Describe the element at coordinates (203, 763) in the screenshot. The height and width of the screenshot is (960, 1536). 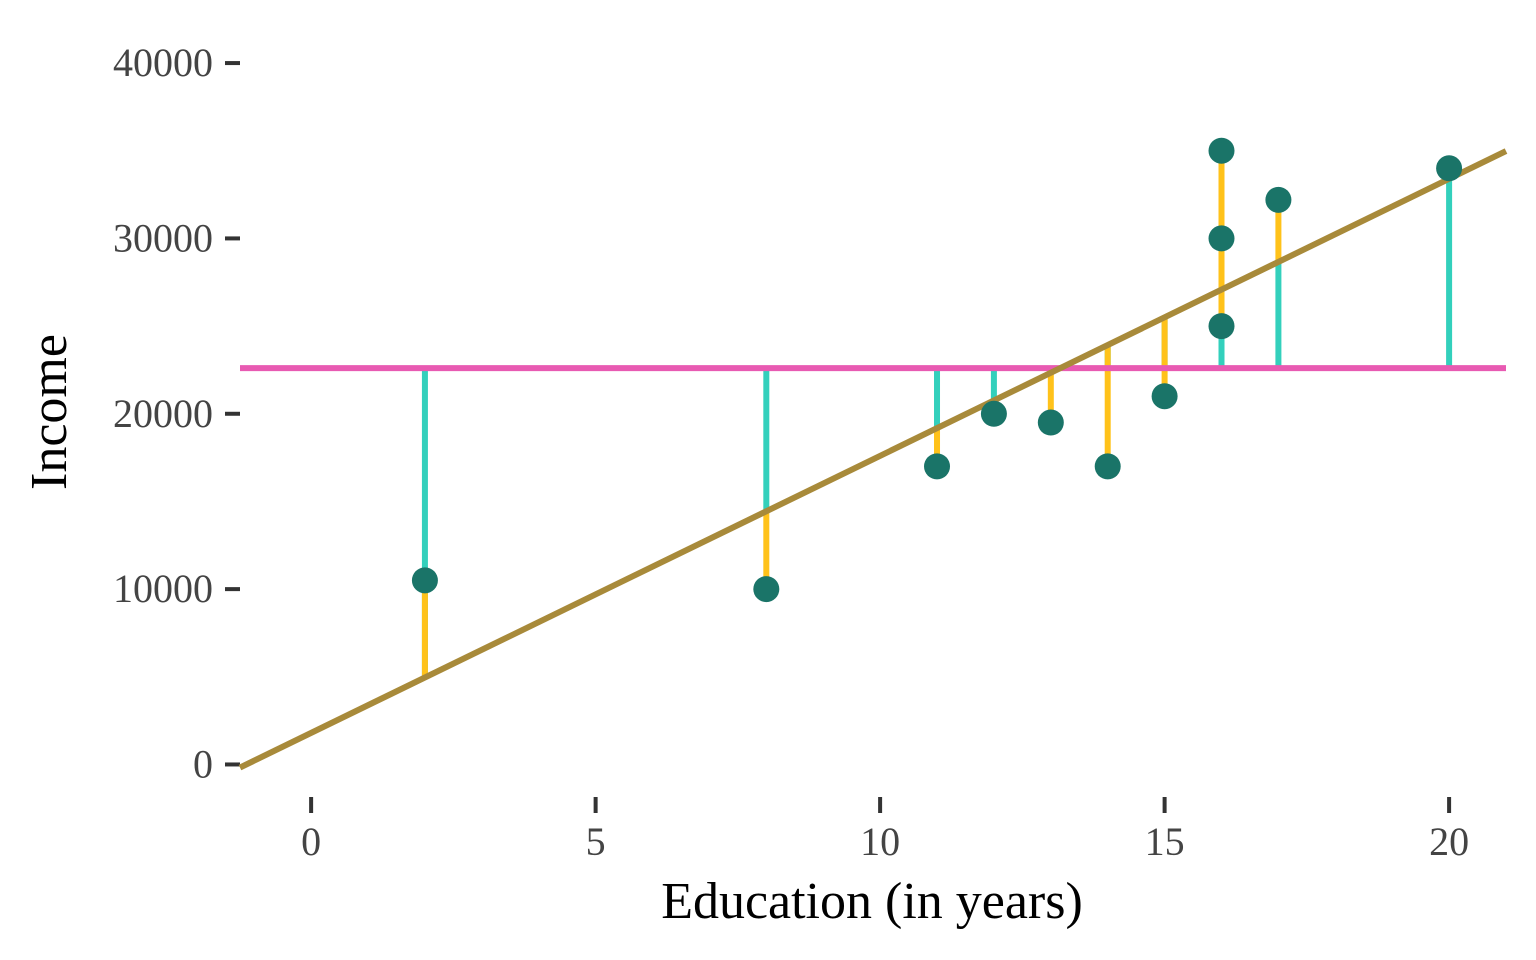
I see `y-tick-label: 0` at that location.